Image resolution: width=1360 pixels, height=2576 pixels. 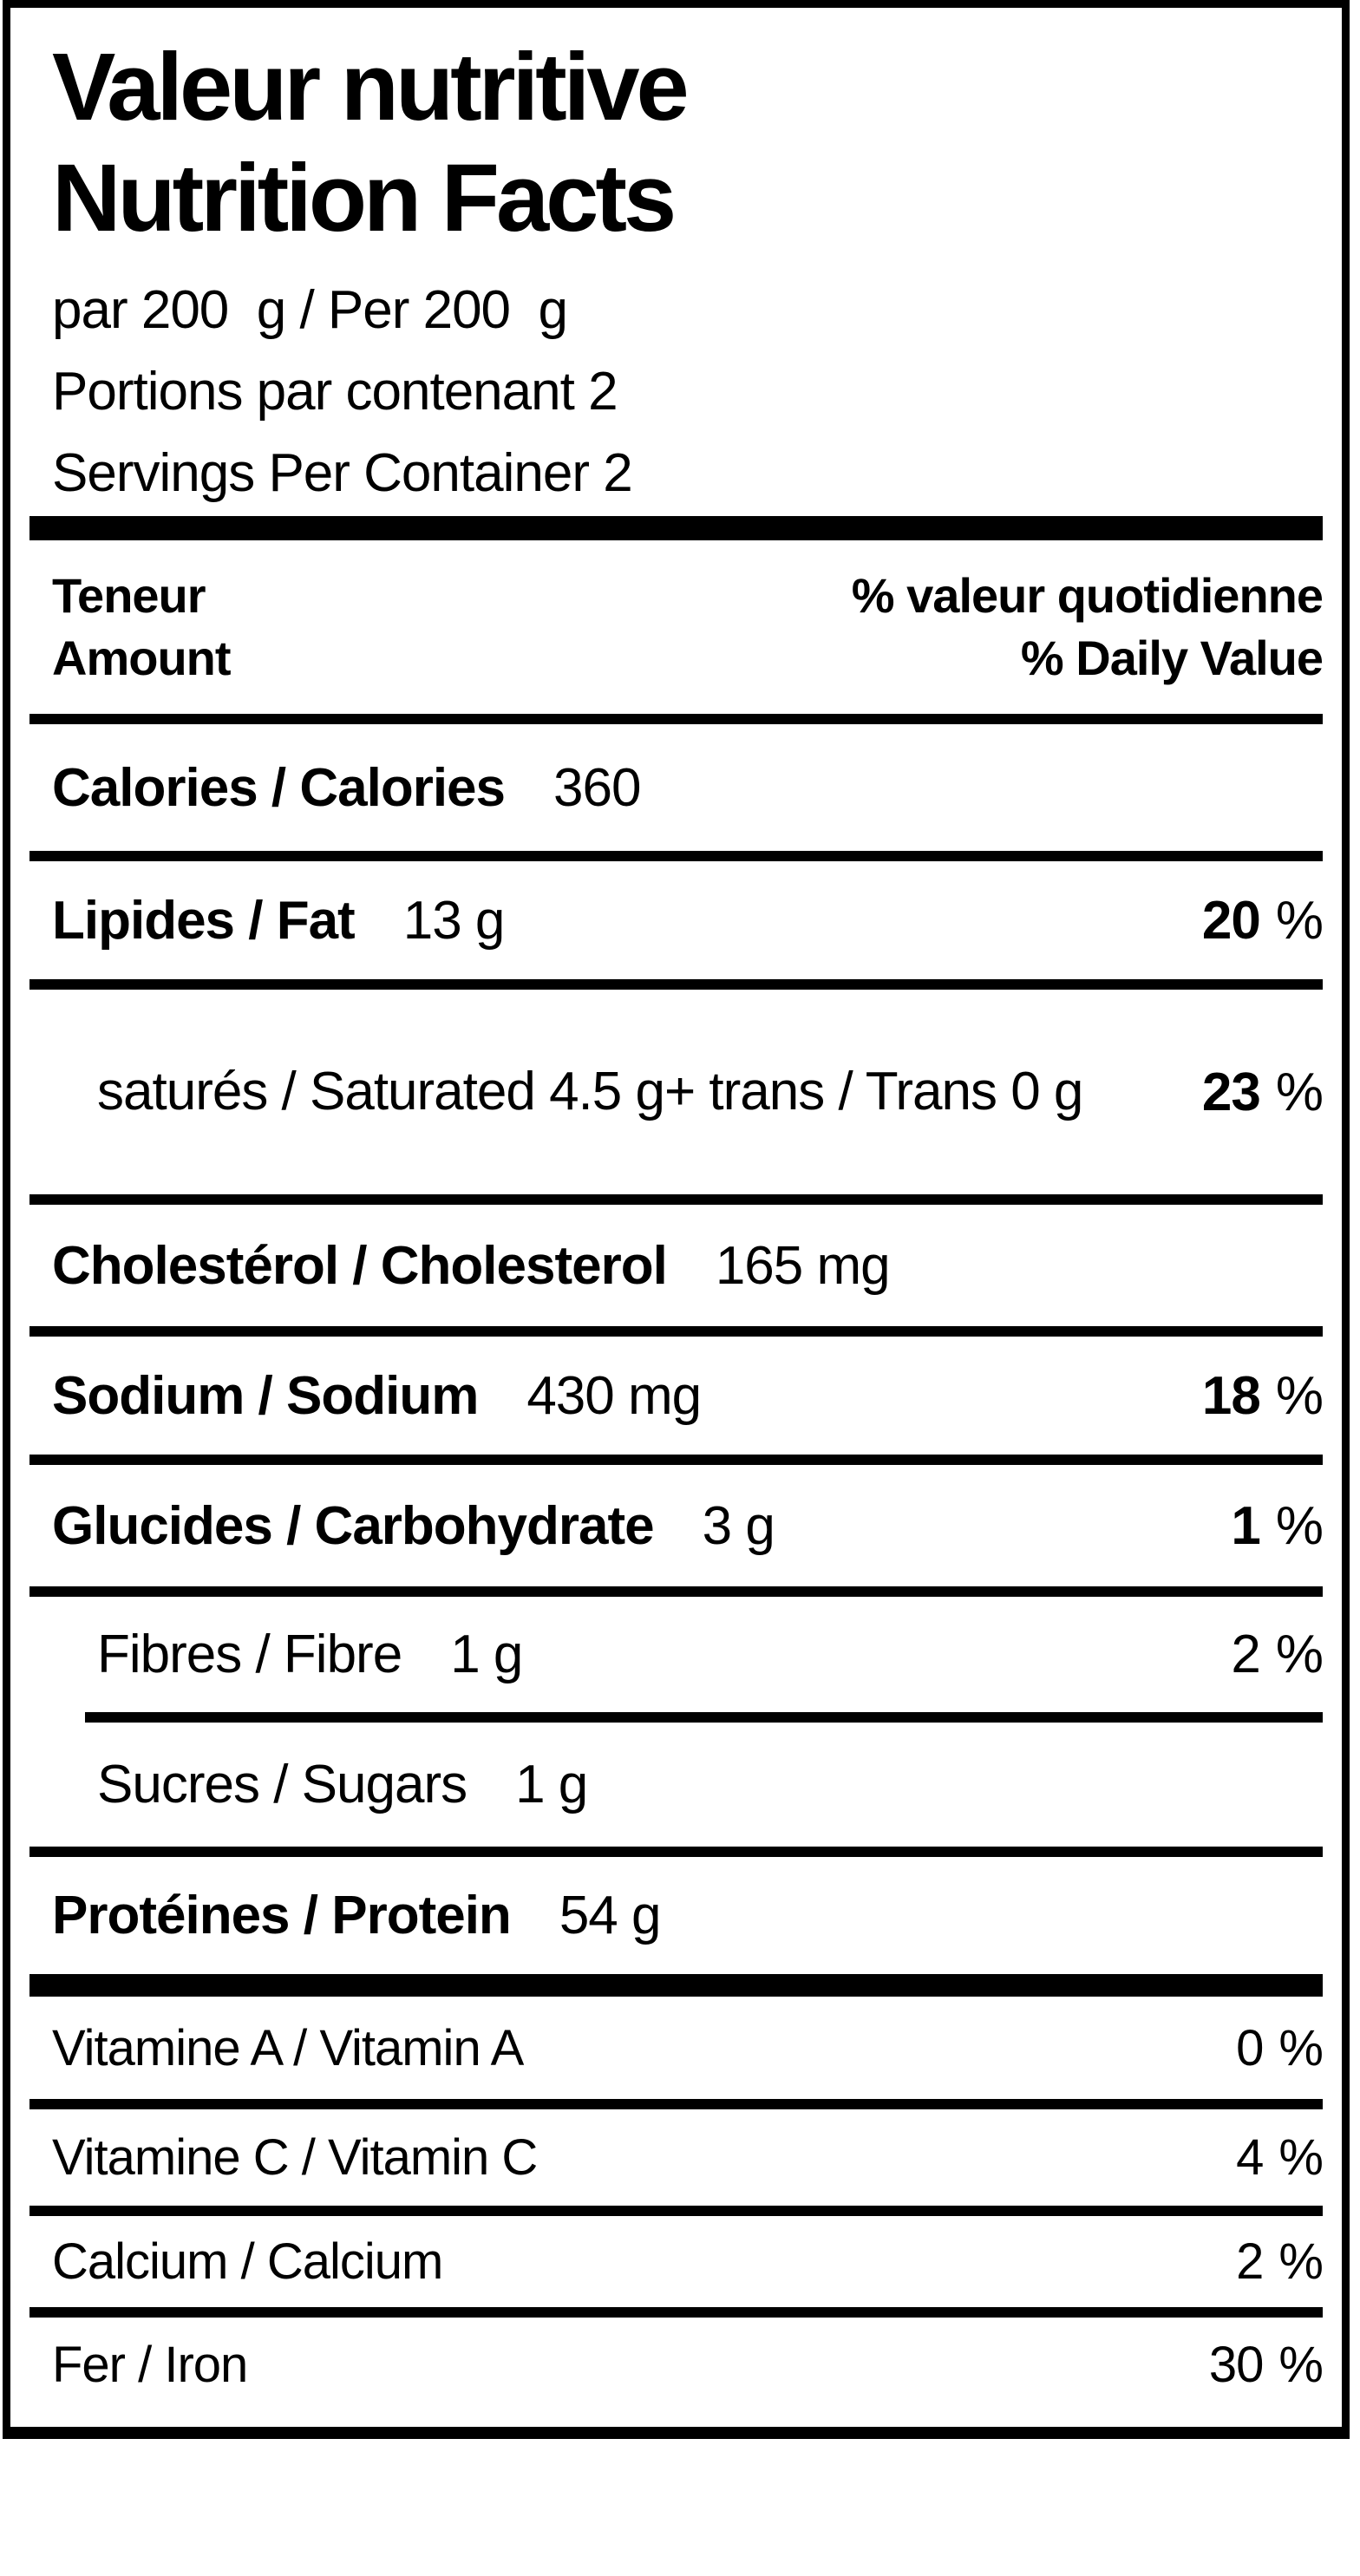 What do you see at coordinates (676, 1265) in the screenshot?
I see `row-cholesterol: Cholestérol / Cholesterol 165 mg` at bounding box center [676, 1265].